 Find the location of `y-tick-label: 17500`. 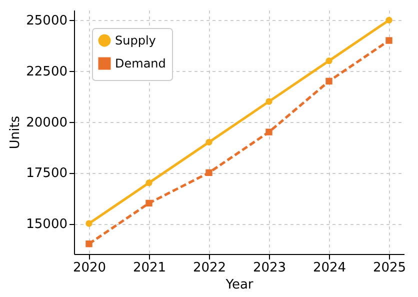

y-tick-label: 17500 is located at coordinates (47, 174).